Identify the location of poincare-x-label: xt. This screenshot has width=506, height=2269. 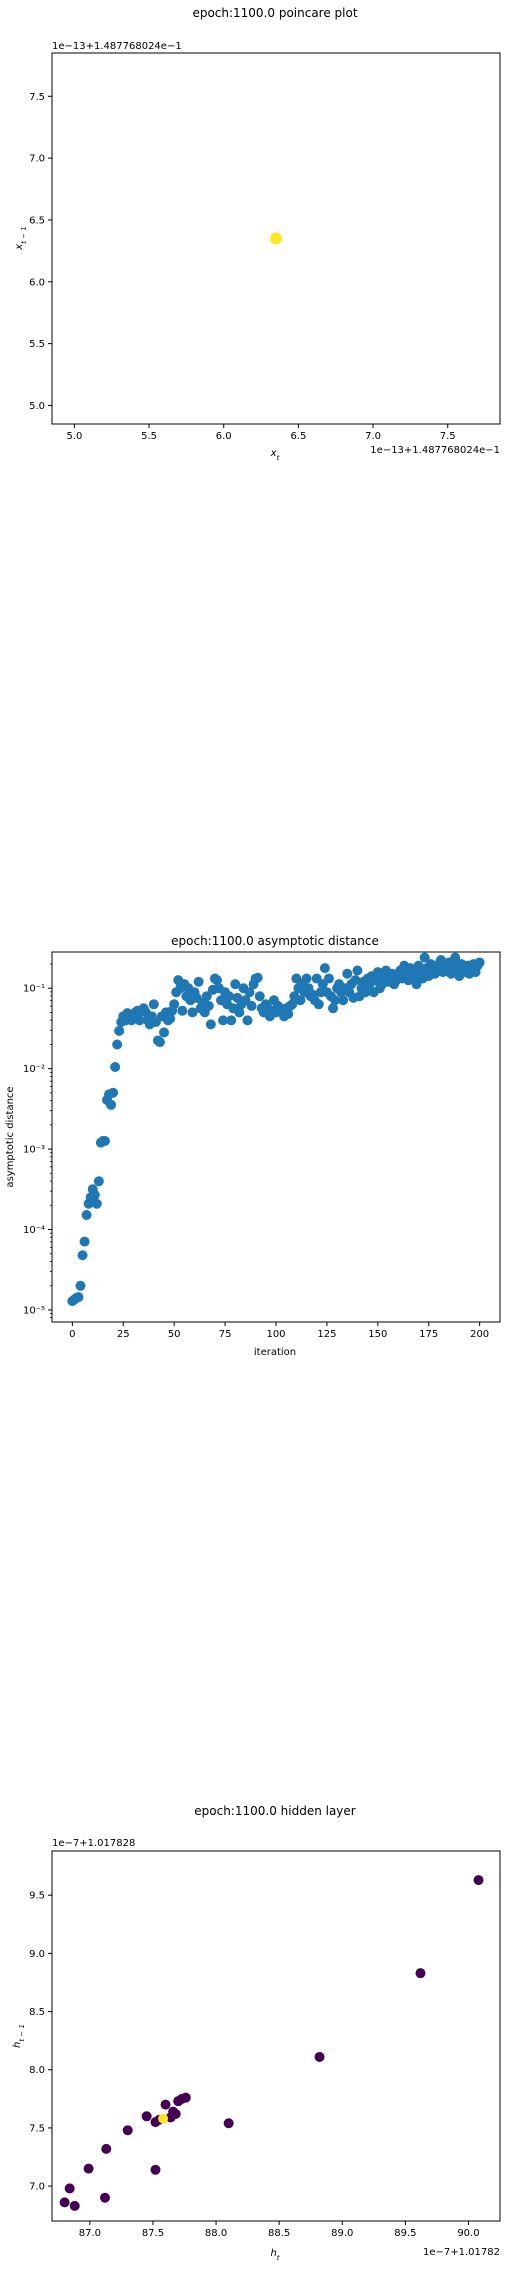
(275, 455).